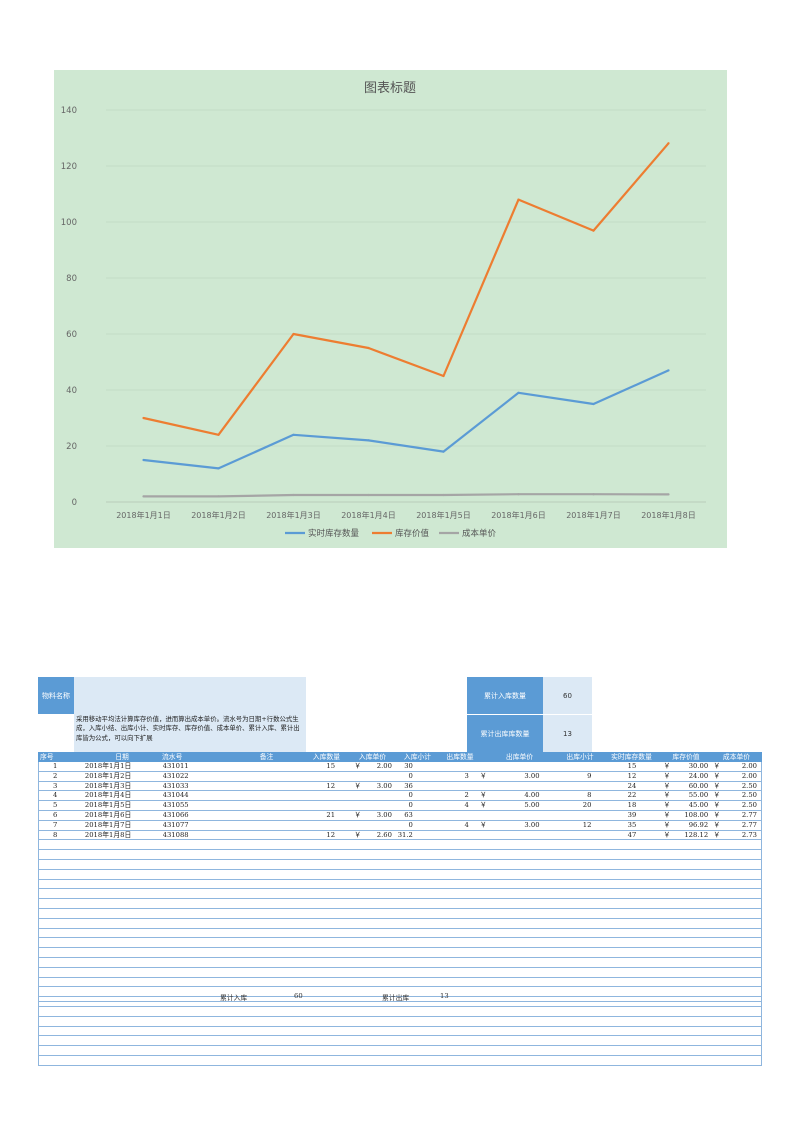  I want to click on cell-stock: 47, so click(632, 834).